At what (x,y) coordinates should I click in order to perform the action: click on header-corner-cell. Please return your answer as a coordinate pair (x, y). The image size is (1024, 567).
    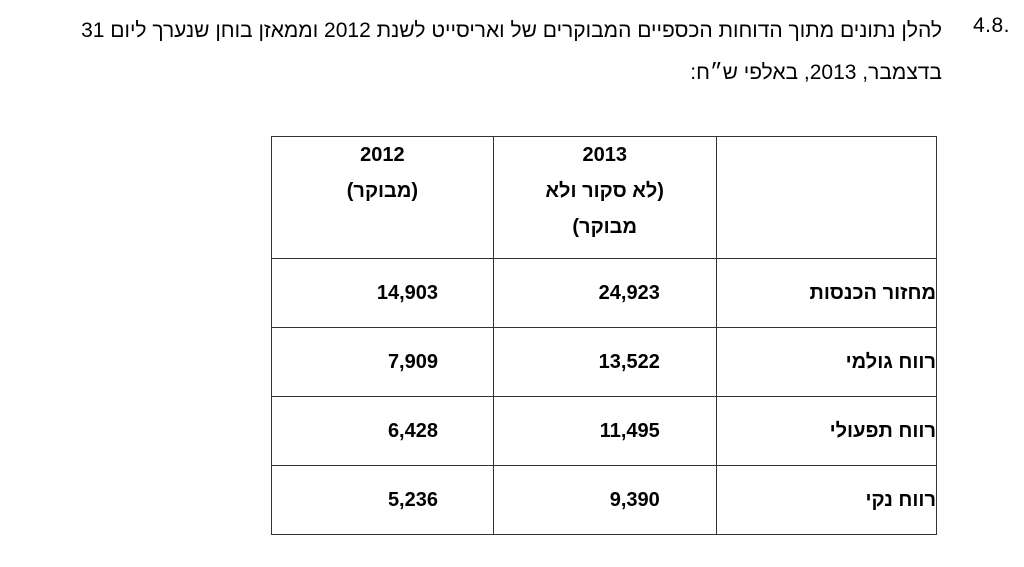
    Looking at the image, I should click on (826, 197).